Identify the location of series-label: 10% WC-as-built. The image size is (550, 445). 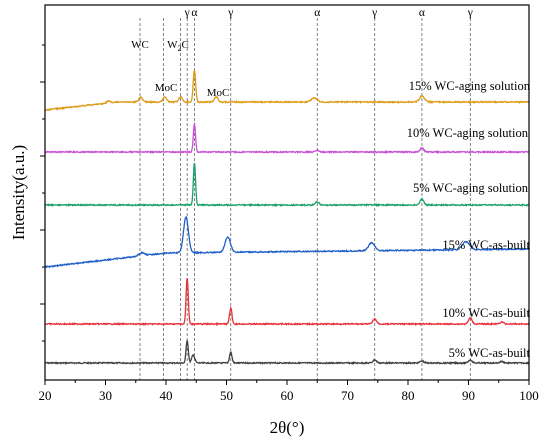
(486, 313).